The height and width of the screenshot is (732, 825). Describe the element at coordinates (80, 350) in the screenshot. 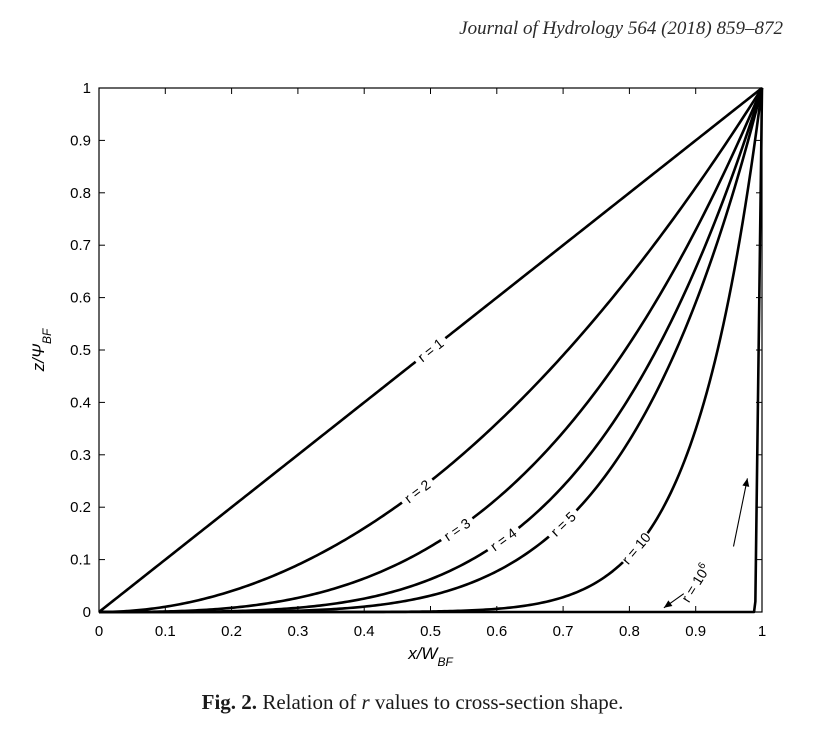

I see `y-tick-label: 0.5` at that location.